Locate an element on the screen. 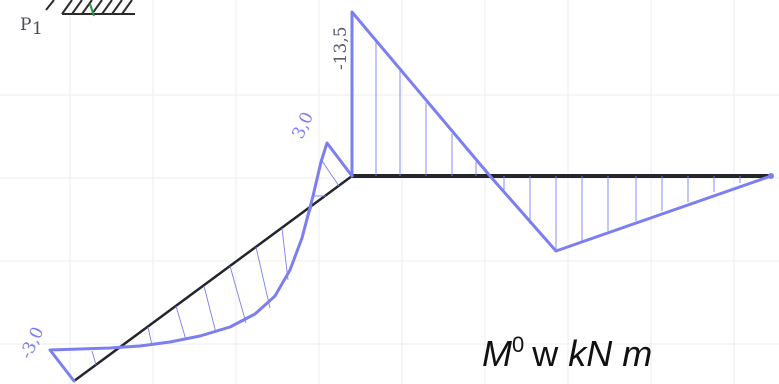  support-symbol: P 1 is located at coordinates (77, 19).